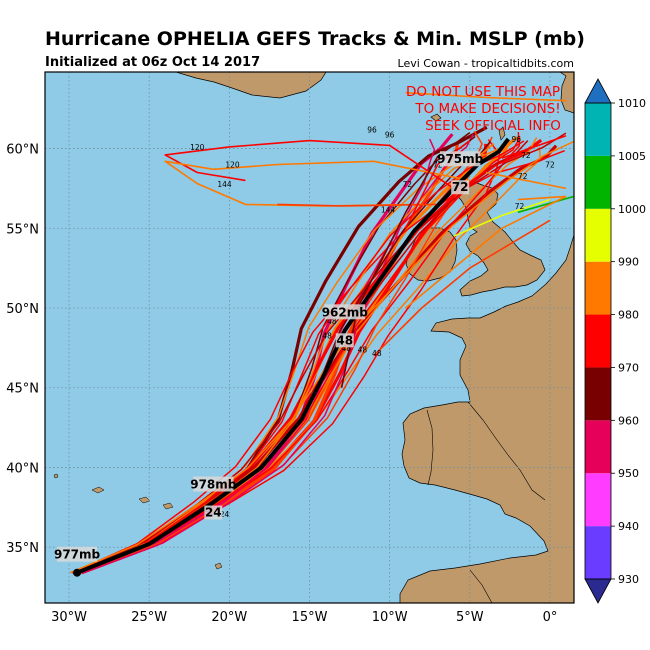 This screenshot has height=650, width=650. What do you see at coordinates (598, 591) in the screenshot?
I see `colorbar-under-arrow` at bounding box center [598, 591].